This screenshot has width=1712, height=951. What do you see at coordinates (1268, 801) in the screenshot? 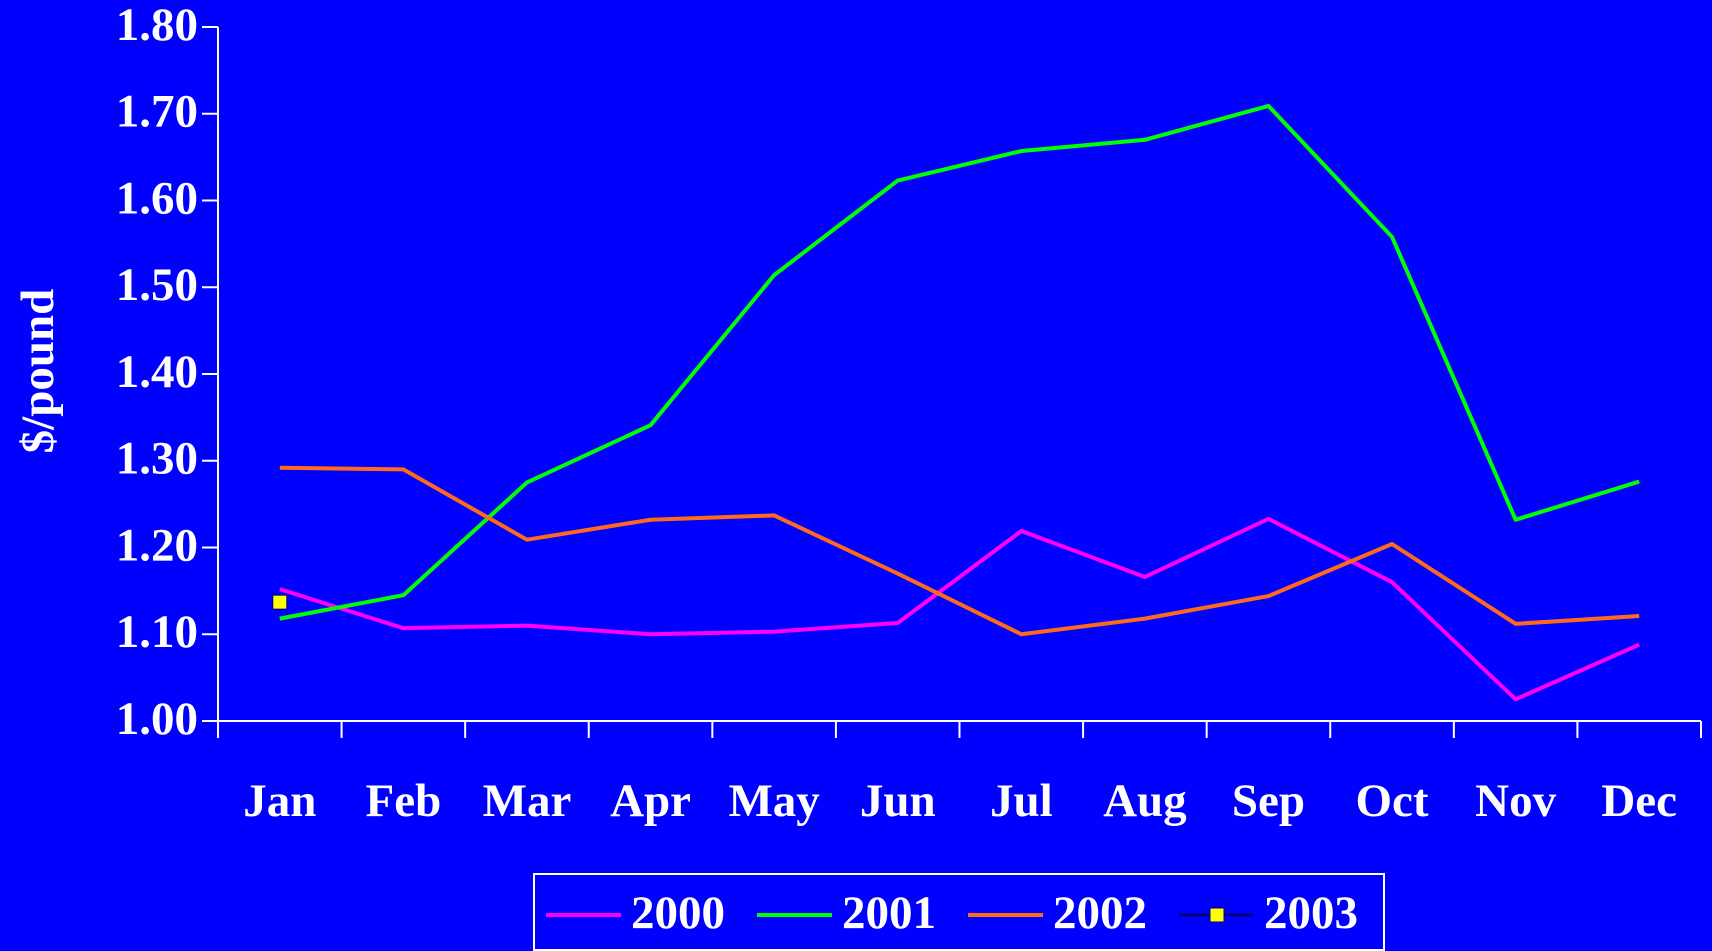
I see `x-tick-label: Sep` at bounding box center [1268, 801].